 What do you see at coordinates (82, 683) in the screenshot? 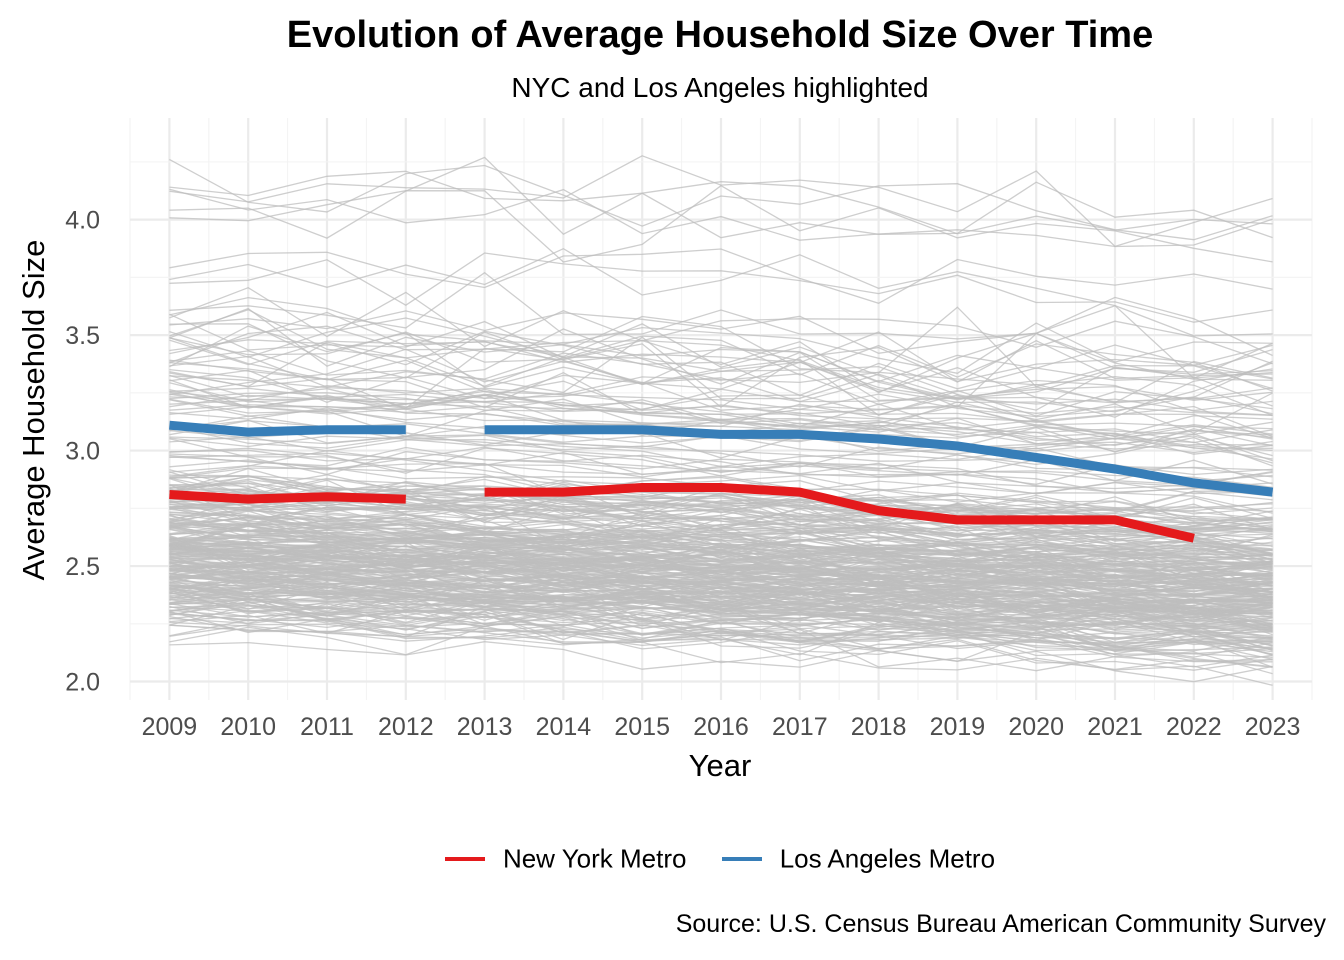
I see `y-tick-label: 2.0` at bounding box center [82, 683].